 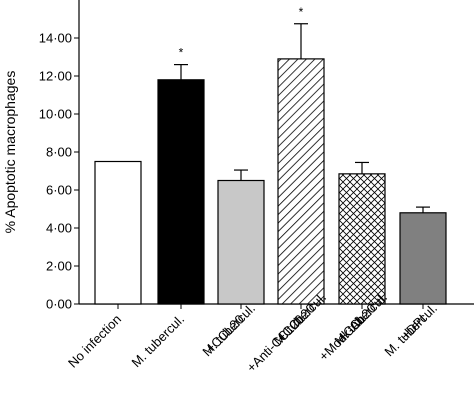 I want to click on y-tick-label: 4·00, so click(x=59, y=228).